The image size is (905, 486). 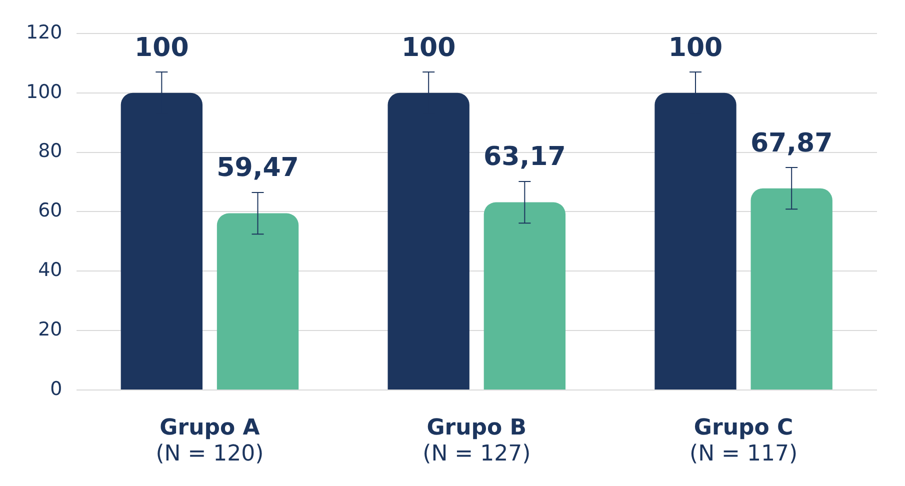 What do you see at coordinates (44, 91) in the screenshot?
I see `y-tick-label: 100` at bounding box center [44, 91].